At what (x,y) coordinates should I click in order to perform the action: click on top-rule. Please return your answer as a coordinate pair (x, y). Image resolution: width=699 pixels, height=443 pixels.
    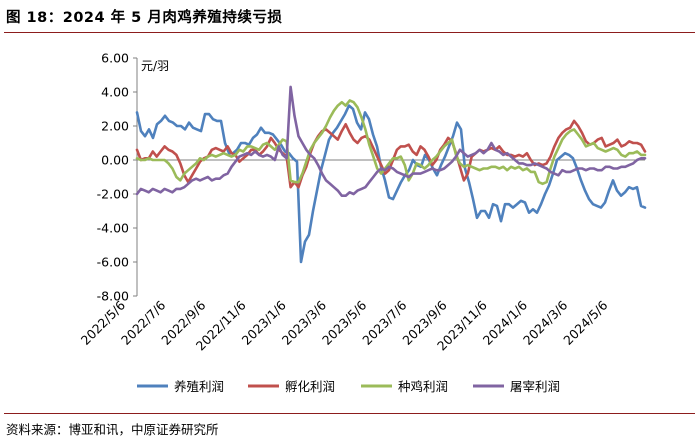
    Looking at the image, I should click on (349, 32).